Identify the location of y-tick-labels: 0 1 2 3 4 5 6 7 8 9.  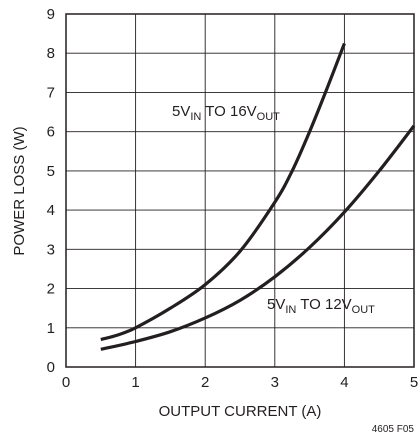
(51, 191).